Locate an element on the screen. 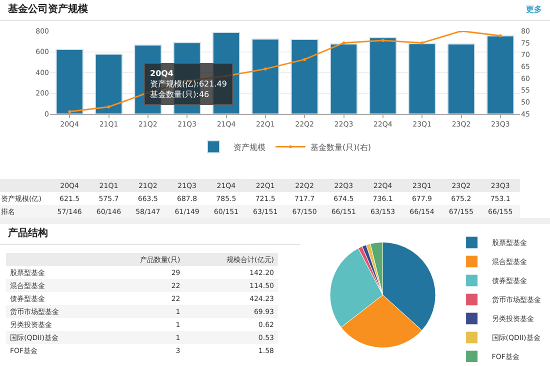  legend-label: 基金数量(只)(右) is located at coordinates (340, 147).